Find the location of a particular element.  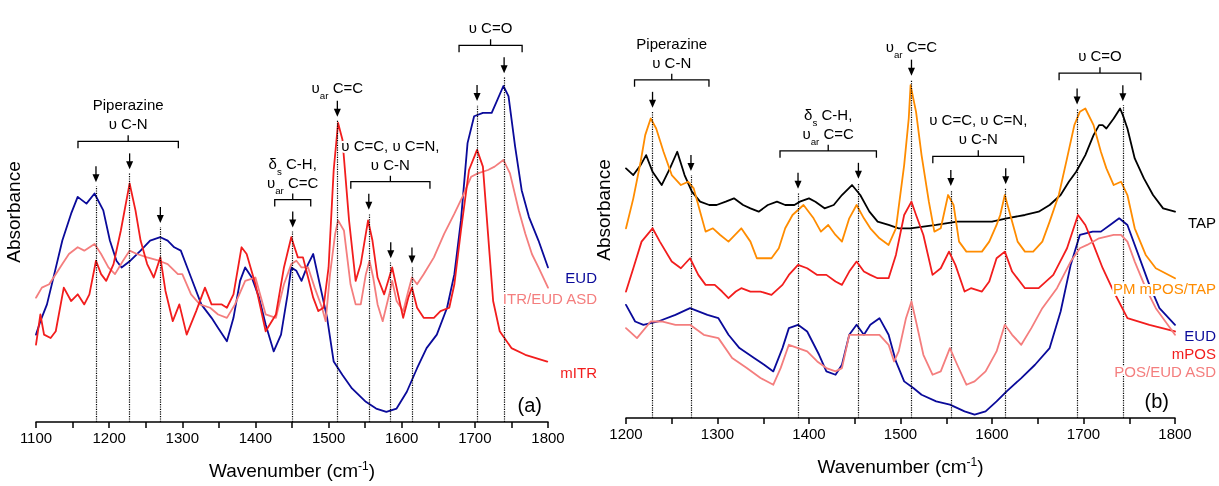

series-label: TAP is located at coordinates (1201, 222).